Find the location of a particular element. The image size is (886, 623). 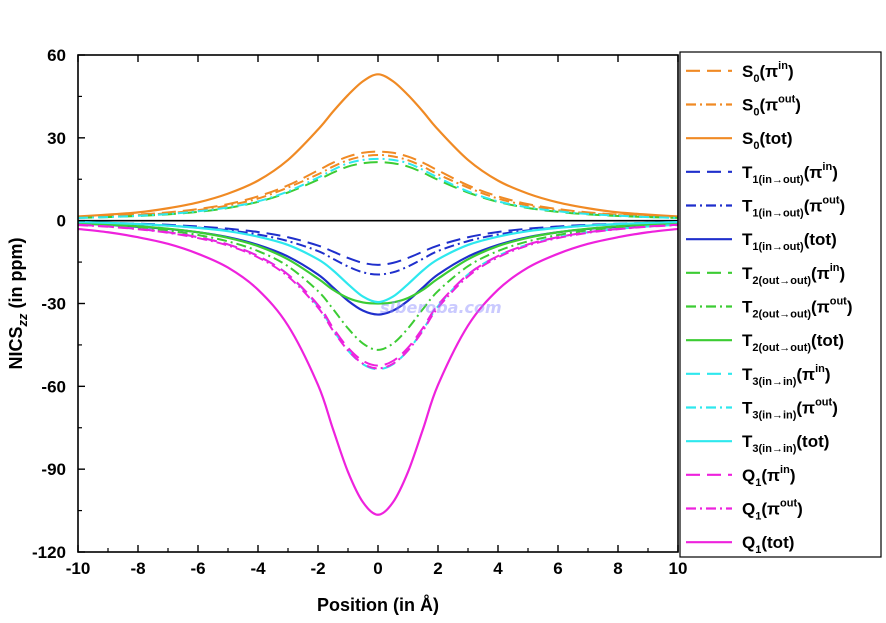

x-tick-label: -4 is located at coordinates (258, 568).